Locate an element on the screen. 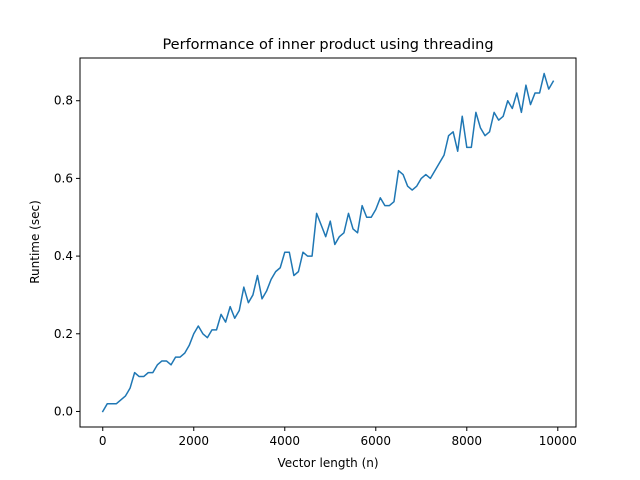  y-tick-label: 0.2 is located at coordinates (63, 334).